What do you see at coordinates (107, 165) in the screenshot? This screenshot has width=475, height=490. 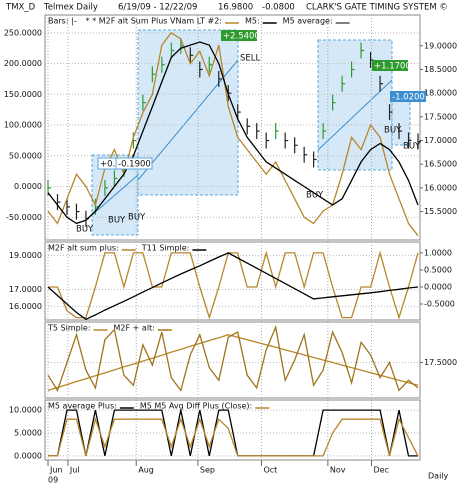 I see `annotation: +0.` at bounding box center [107, 165].